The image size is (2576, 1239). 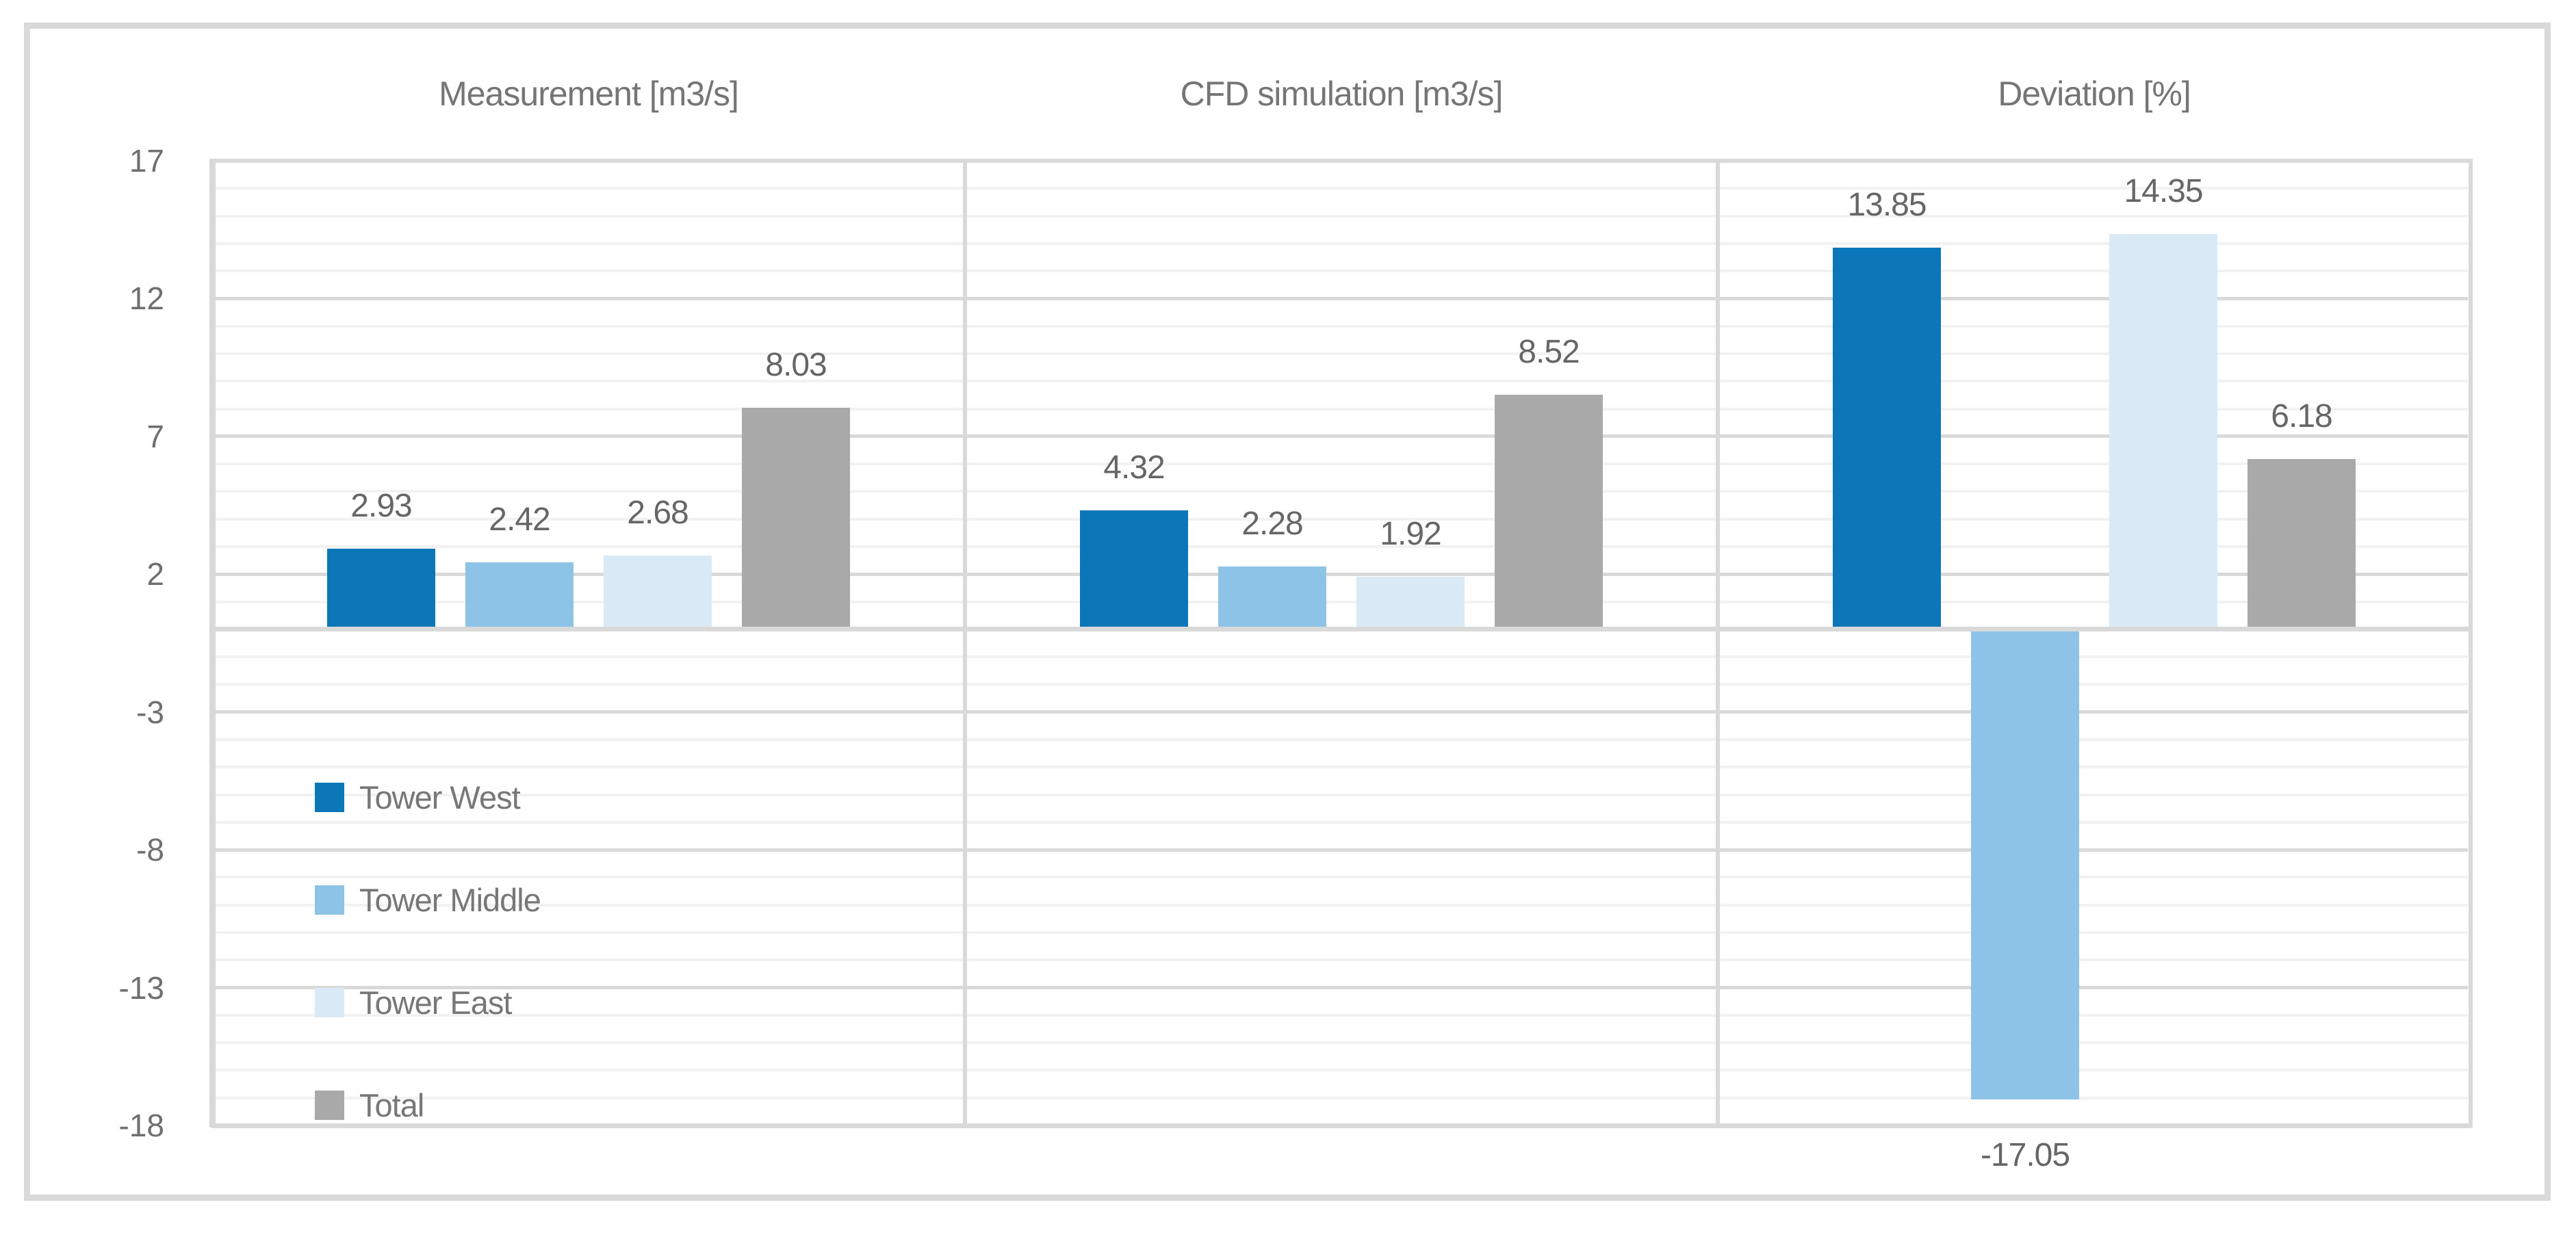 I want to click on y-axis-tick-label: -8, so click(x=150, y=850).